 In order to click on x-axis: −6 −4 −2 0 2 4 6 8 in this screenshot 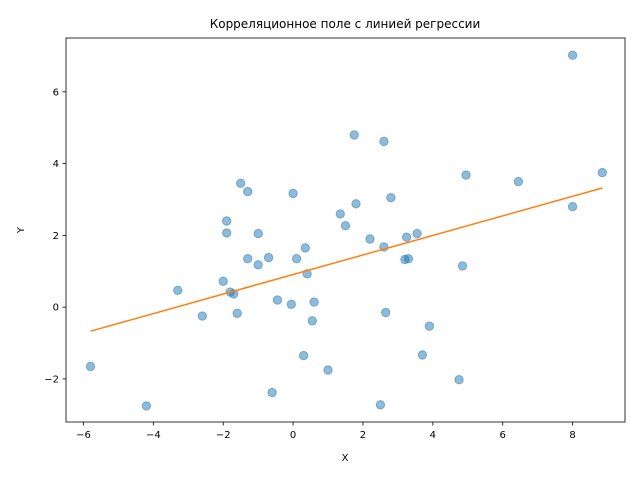, I will do `click(326, 431)`.